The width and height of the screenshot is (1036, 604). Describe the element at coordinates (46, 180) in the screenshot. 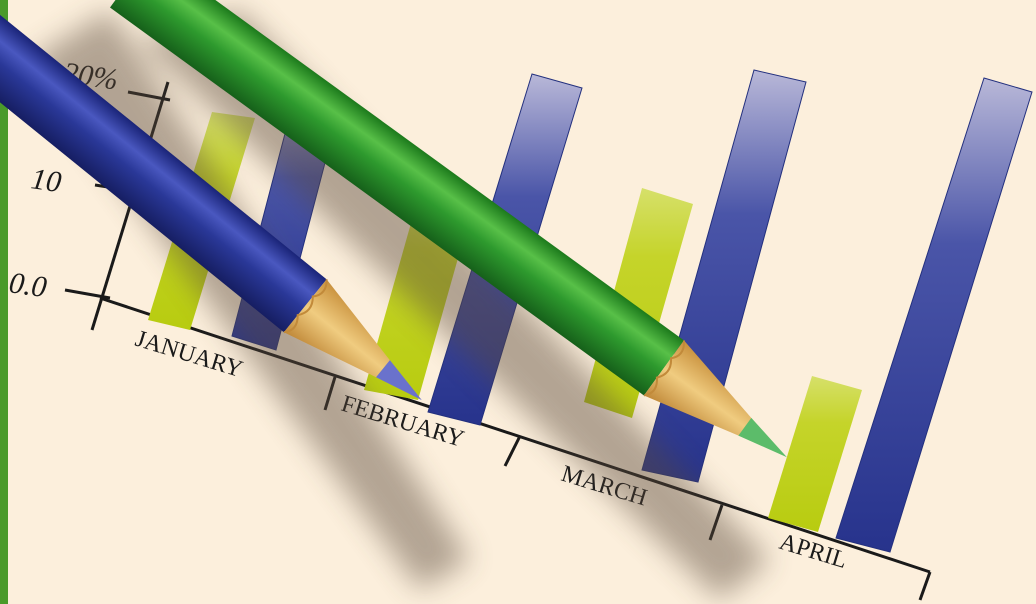

I see `y-label-10: 10` at that location.